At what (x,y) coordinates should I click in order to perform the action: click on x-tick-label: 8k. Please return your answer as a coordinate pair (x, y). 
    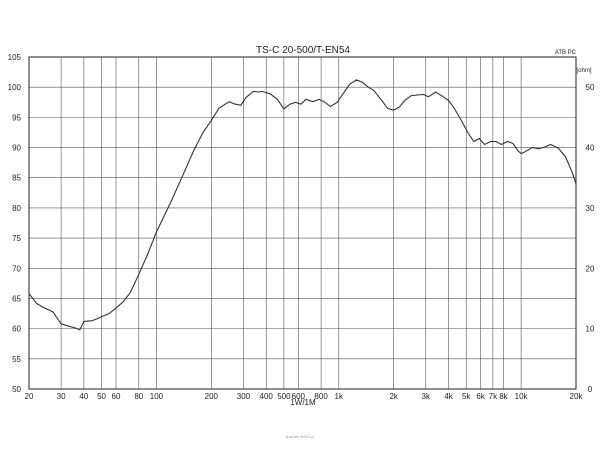
    Looking at the image, I should click on (503, 396).